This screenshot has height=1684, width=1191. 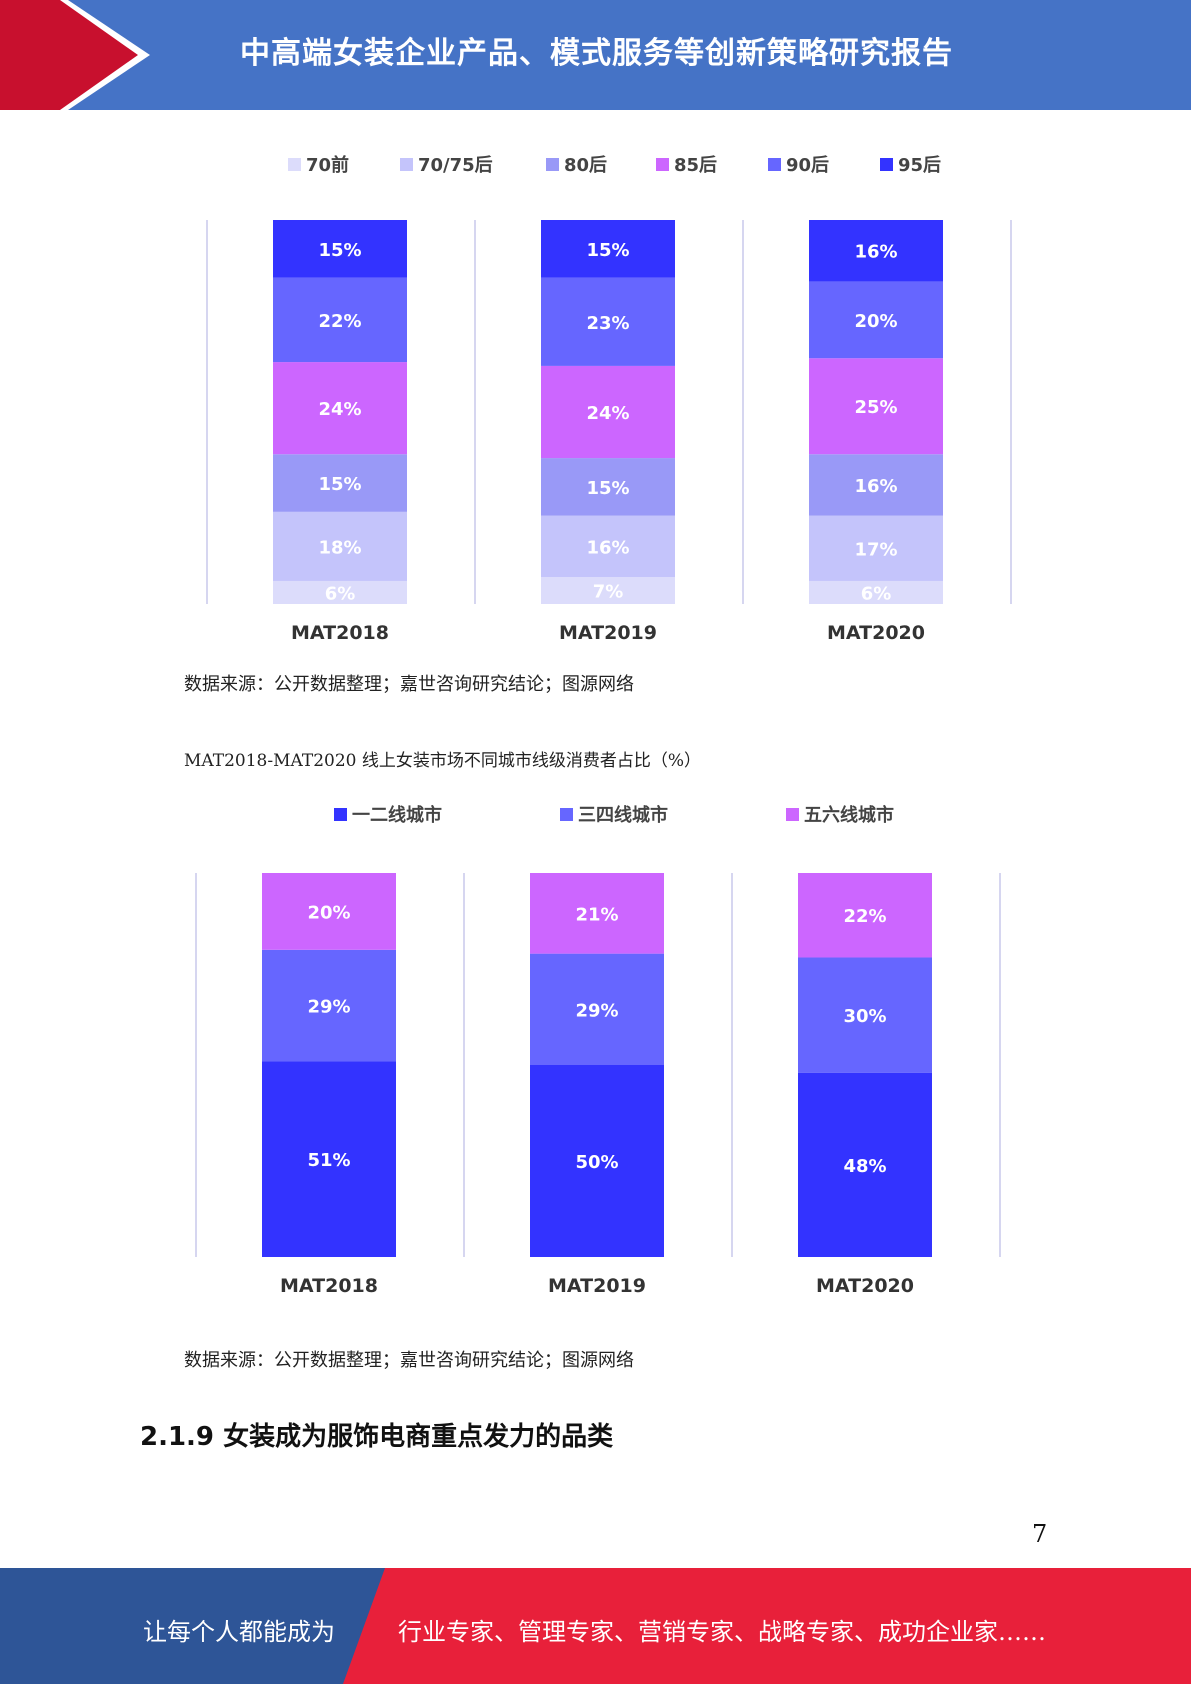 What do you see at coordinates (75, 55) in the screenshot?
I see `header-arrow-icon` at bounding box center [75, 55].